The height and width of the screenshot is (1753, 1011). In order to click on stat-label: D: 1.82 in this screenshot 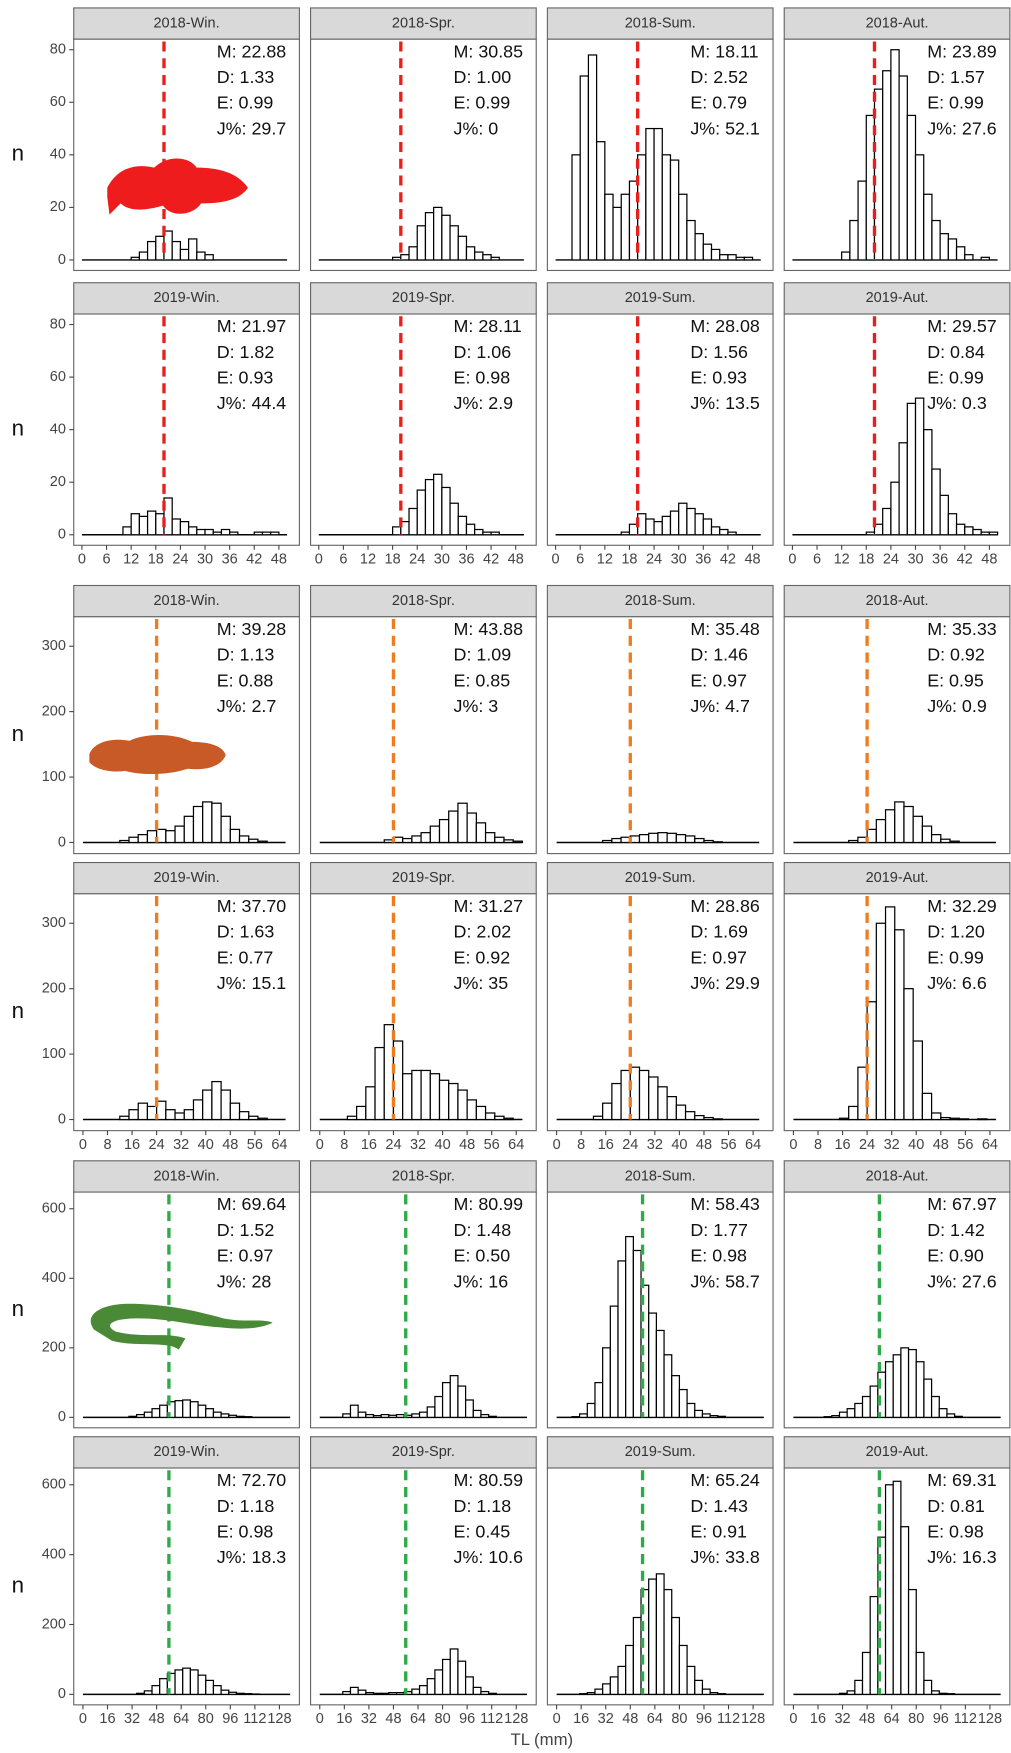, I will do `click(246, 352)`.